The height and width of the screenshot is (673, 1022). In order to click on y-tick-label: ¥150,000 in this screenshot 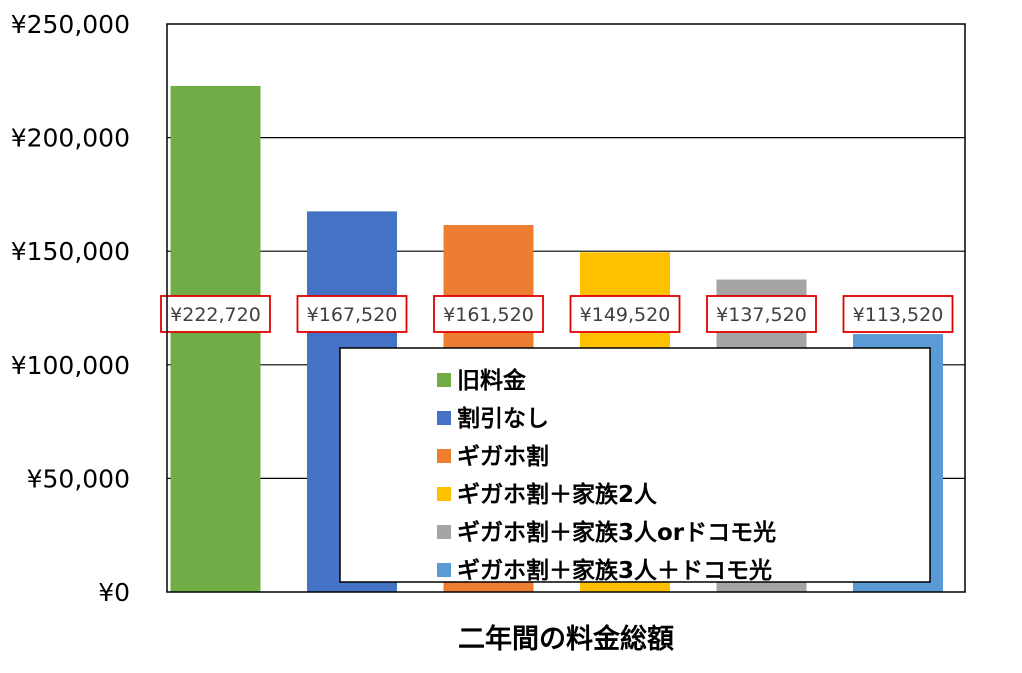, I will do `click(70, 251)`.